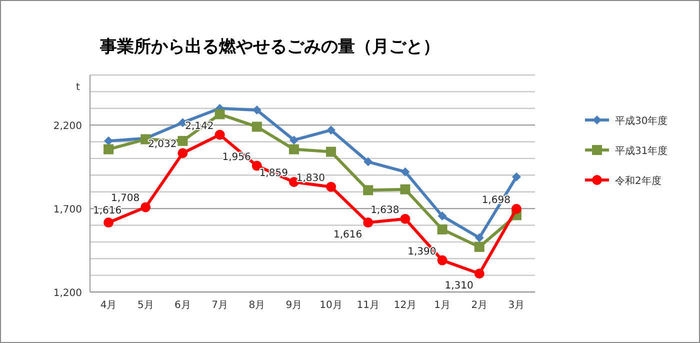 The height and width of the screenshot is (343, 700). Describe the element at coordinates (108, 305) in the screenshot. I see `x-tick-label: 4月` at that location.